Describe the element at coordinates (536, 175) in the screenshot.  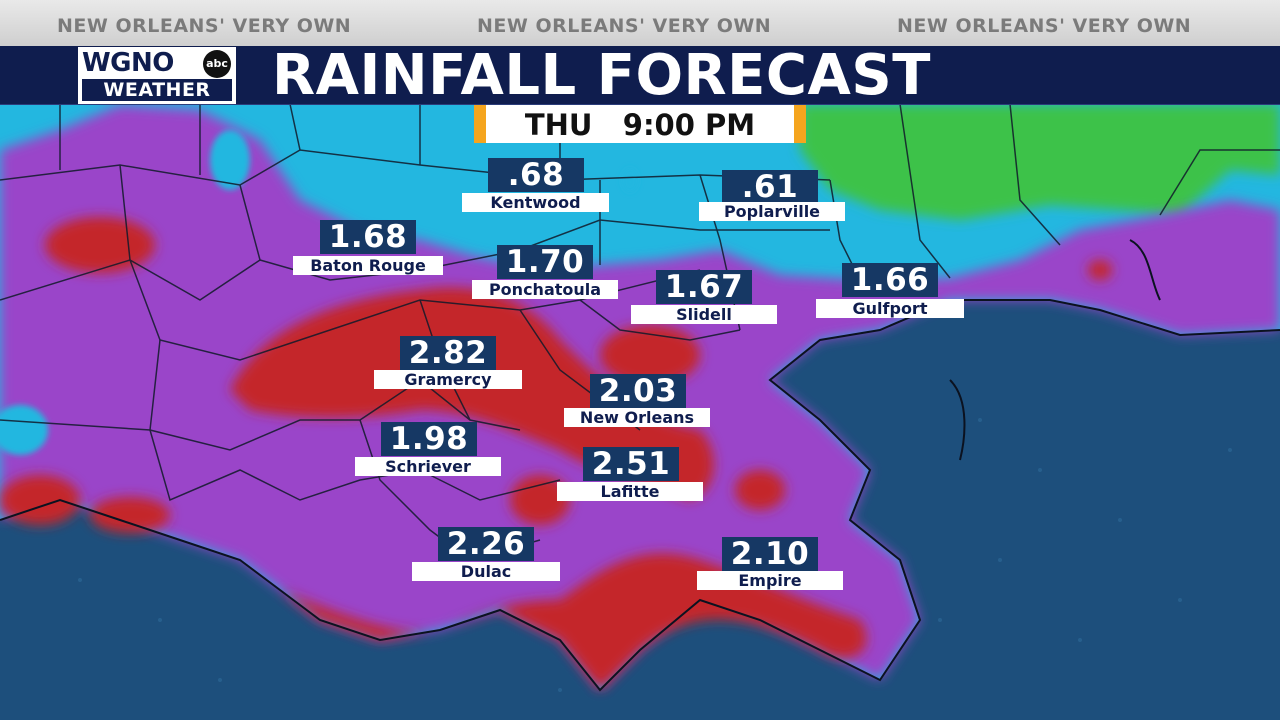
I see `location-value: .68` at that location.